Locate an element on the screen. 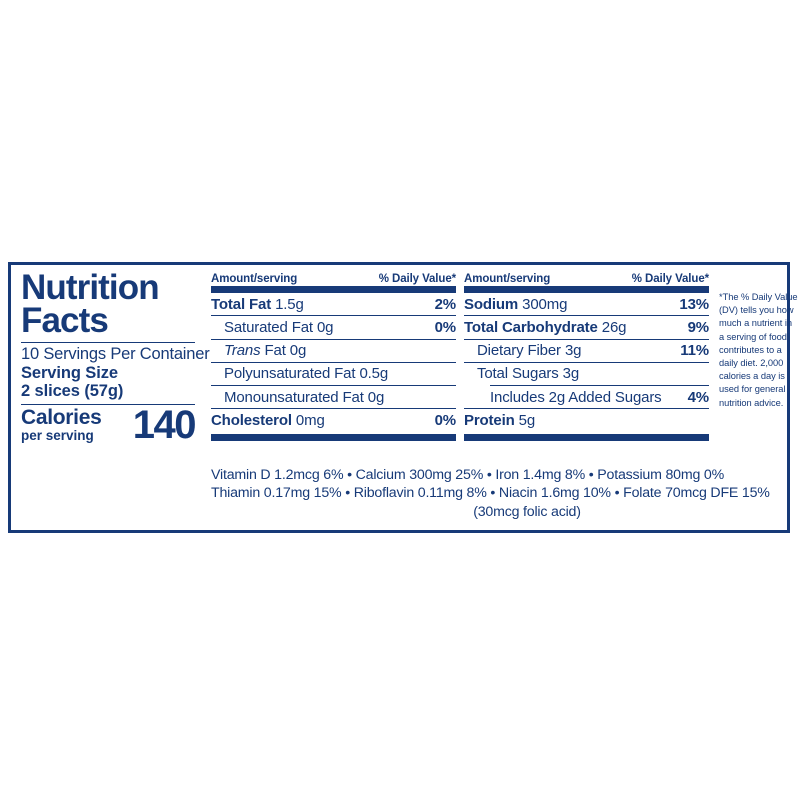 The image size is (800, 800). nutrient-name-italic: Trans is located at coordinates (242, 350).